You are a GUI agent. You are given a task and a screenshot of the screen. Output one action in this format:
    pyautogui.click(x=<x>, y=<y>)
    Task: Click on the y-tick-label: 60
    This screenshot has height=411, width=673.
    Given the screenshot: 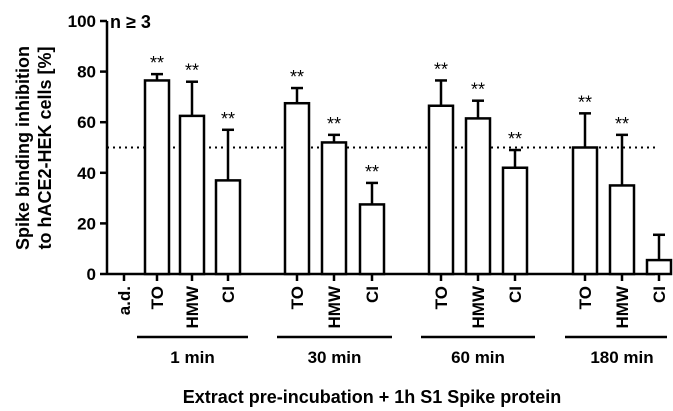 What is the action you would take?
    pyautogui.click(x=86, y=122)
    